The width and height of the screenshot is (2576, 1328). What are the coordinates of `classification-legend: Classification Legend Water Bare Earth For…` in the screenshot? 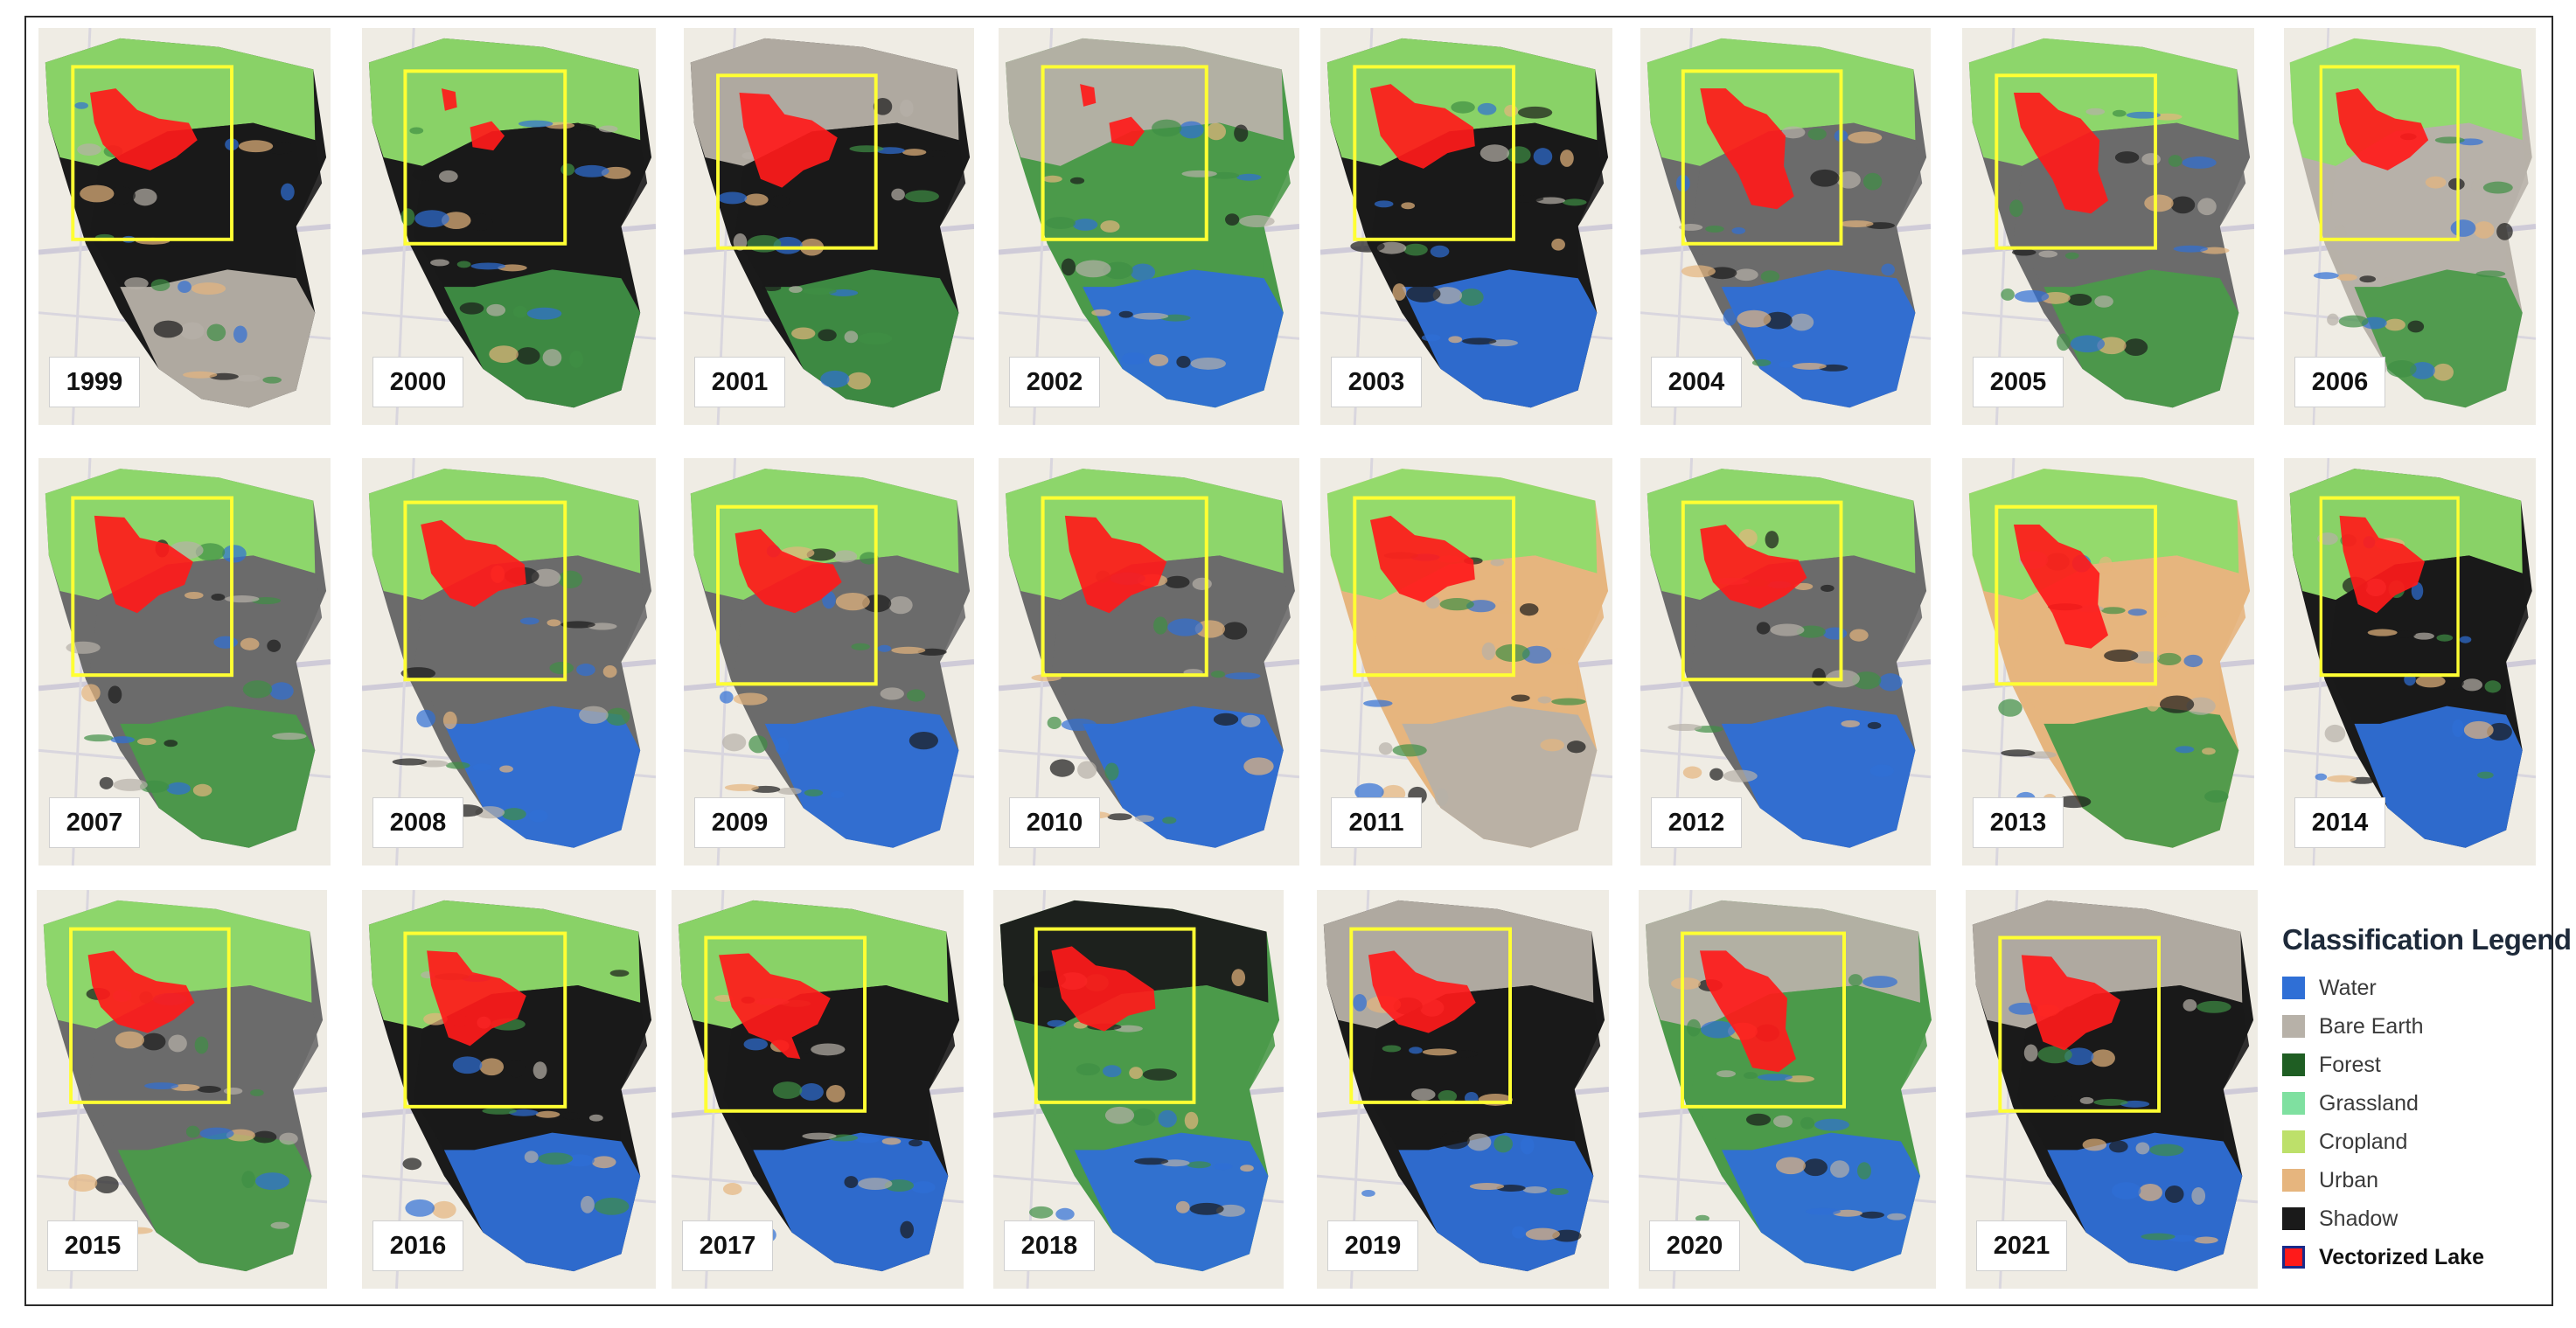 It's located at (2427, 1106).